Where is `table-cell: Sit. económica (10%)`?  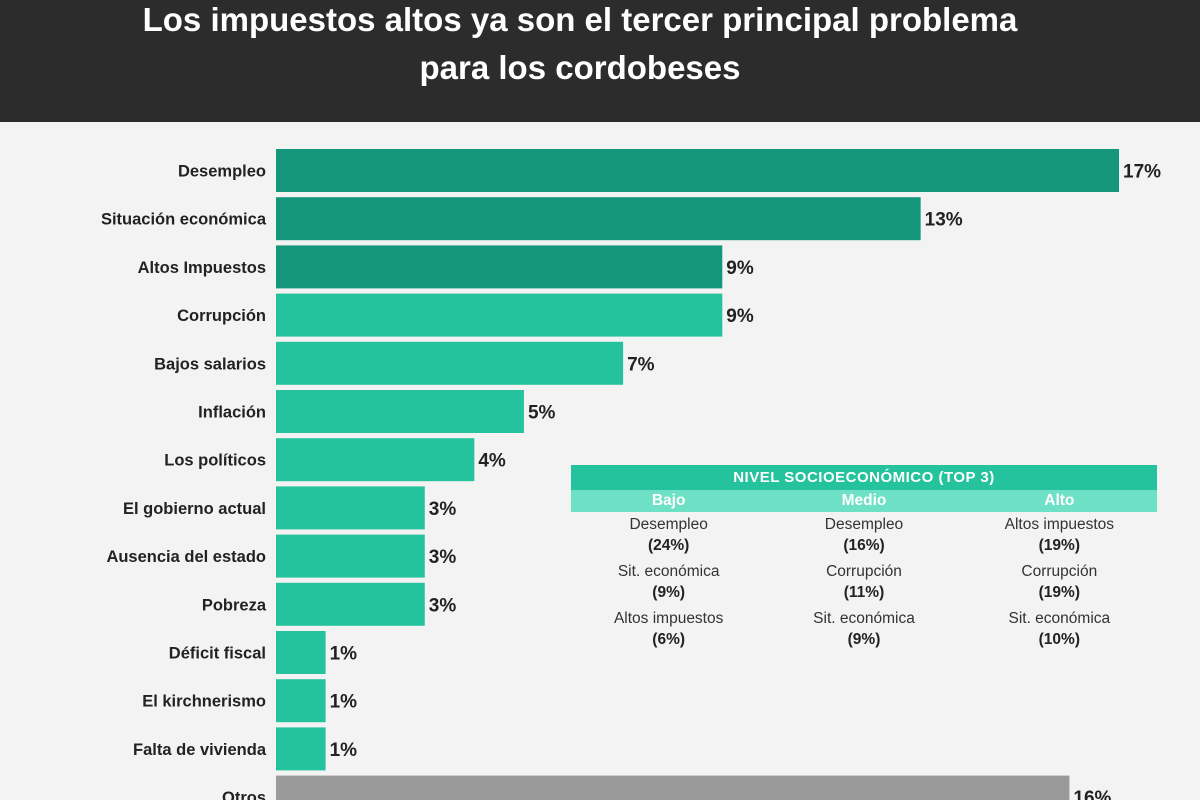
table-cell: Sit. económica (10%) is located at coordinates (1059, 631).